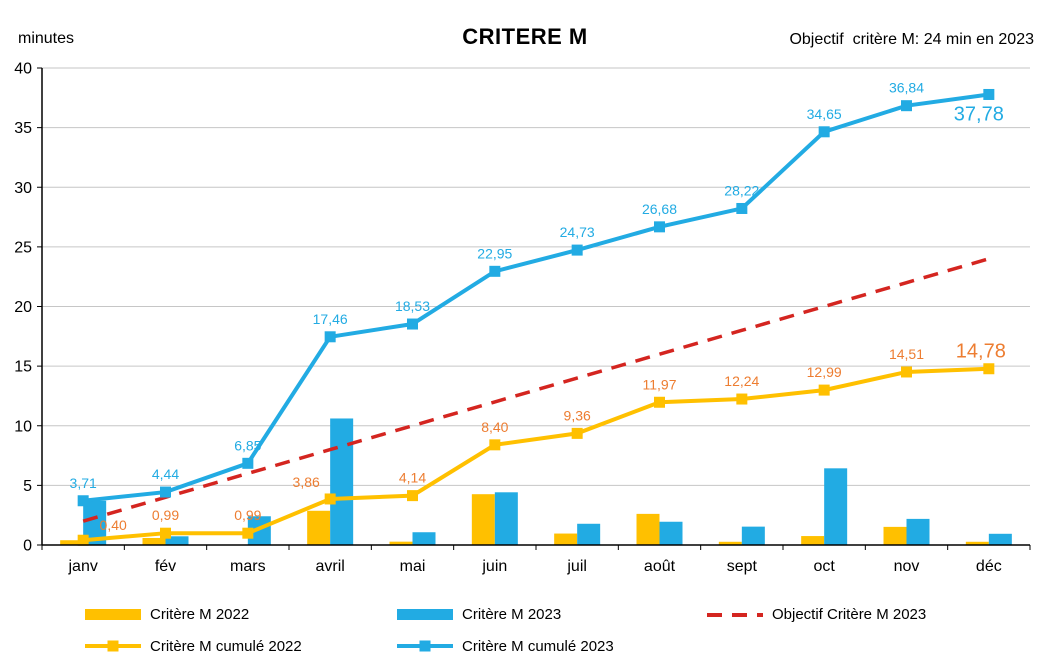 This screenshot has width=1050, height=662. Describe the element at coordinates (413, 566) in the screenshot. I see `x-axis-label: mai` at that location.